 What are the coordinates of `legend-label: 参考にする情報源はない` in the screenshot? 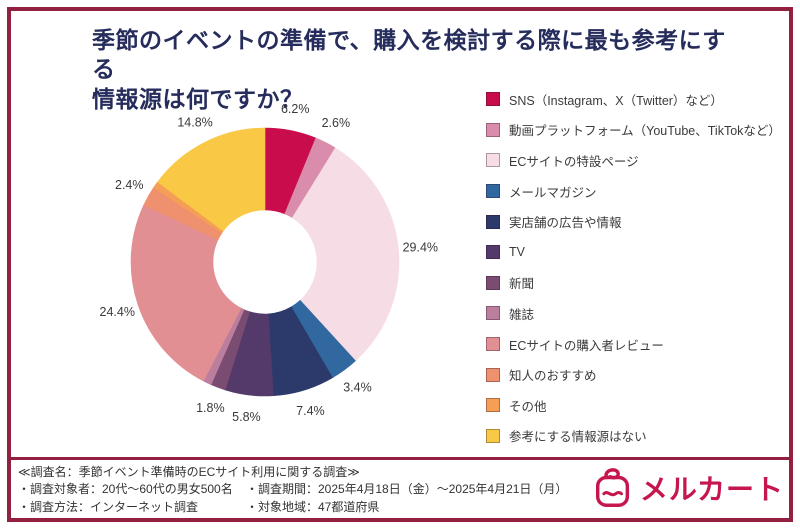 It's located at (578, 437).